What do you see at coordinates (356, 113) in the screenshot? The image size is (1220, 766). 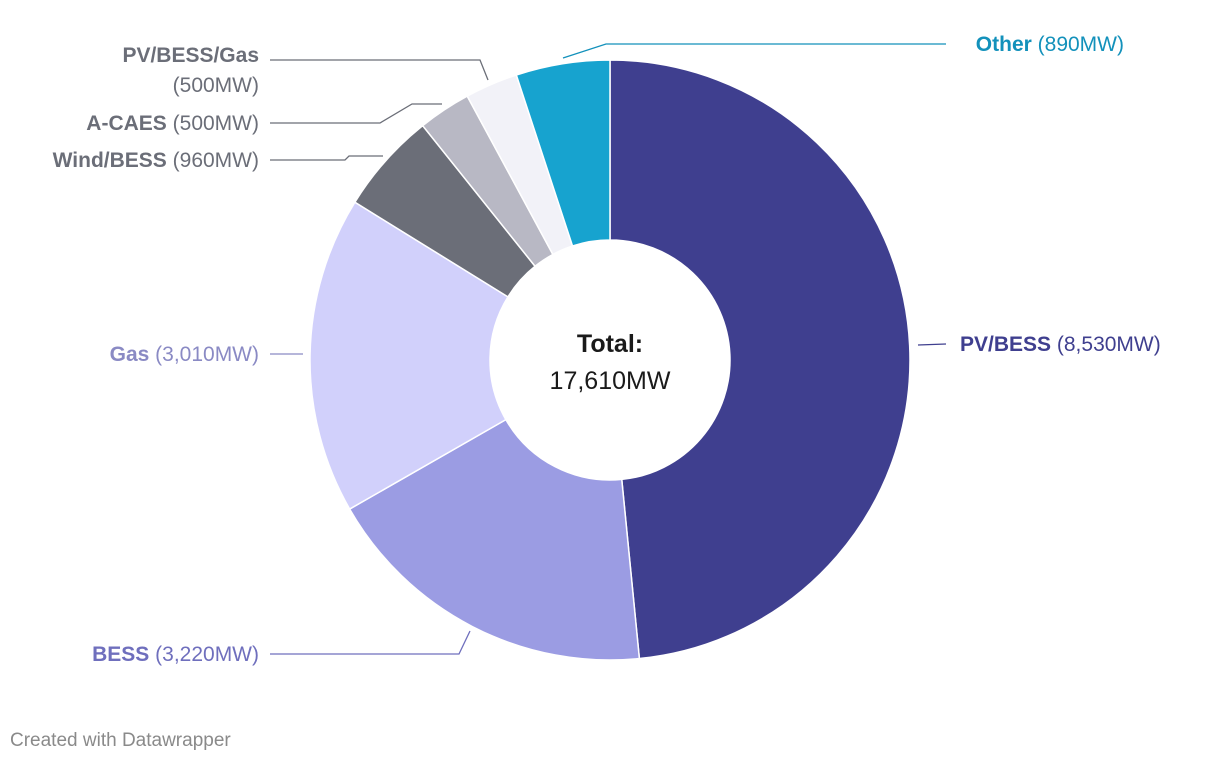 I see `leader-line-a-caes` at bounding box center [356, 113].